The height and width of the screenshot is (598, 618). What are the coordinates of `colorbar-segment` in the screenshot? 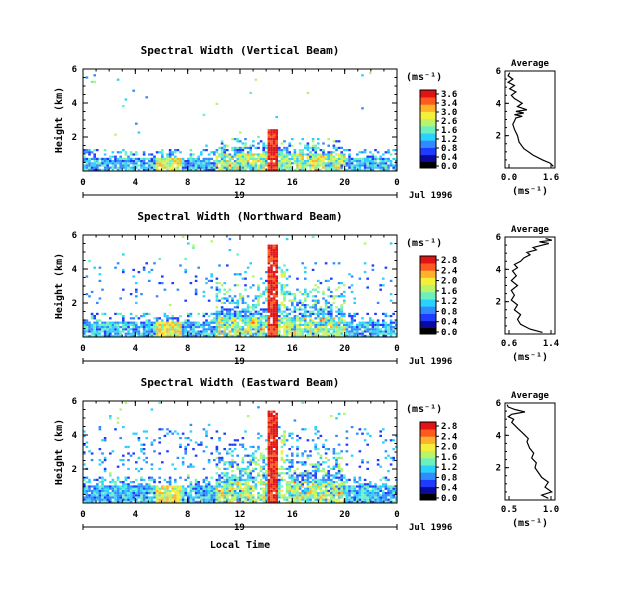 It's located at (428, 447).